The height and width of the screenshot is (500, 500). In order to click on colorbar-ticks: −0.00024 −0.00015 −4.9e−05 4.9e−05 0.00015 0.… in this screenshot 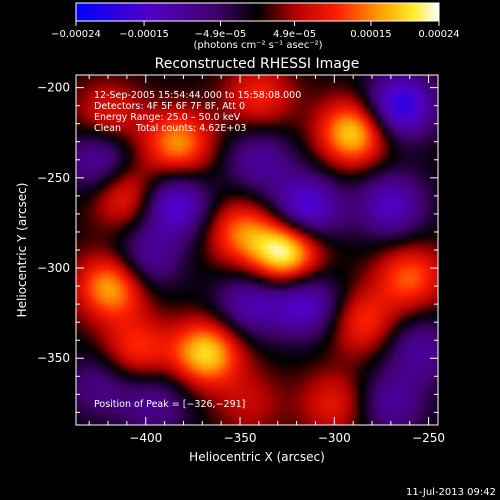, I will do `click(255, 30)`.